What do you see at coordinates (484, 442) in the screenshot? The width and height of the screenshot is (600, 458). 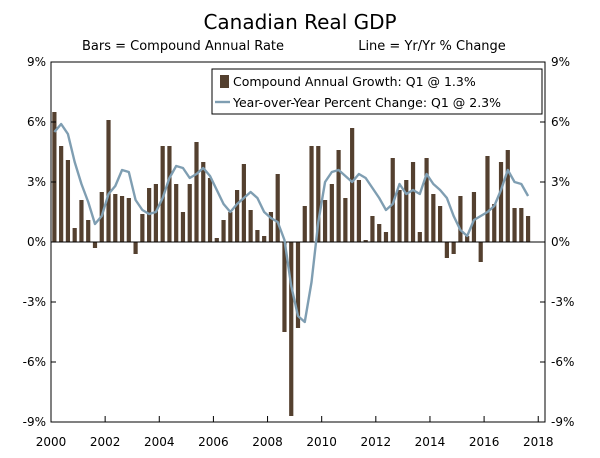 I see `x-tick-label: 2016` at bounding box center [484, 442].